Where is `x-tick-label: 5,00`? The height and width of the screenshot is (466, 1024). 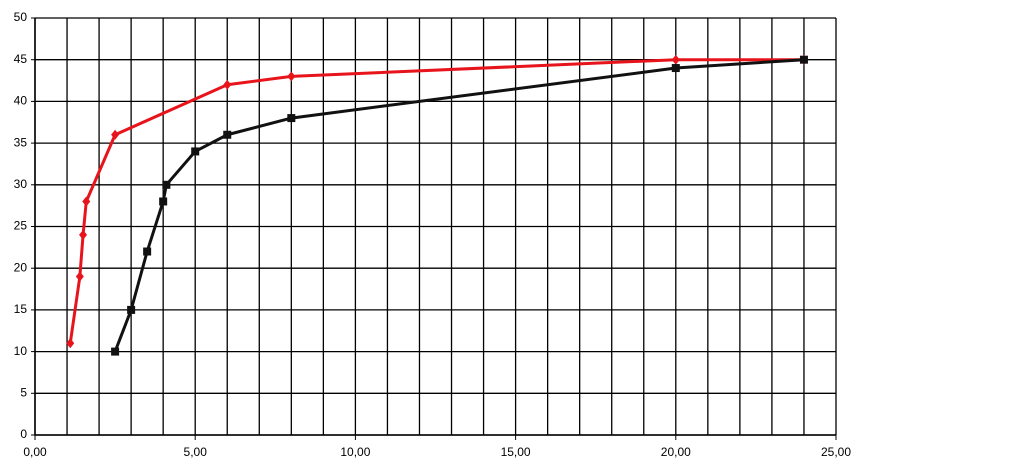 x-tick-label: 5,00 is located at coordinates (196, 452).